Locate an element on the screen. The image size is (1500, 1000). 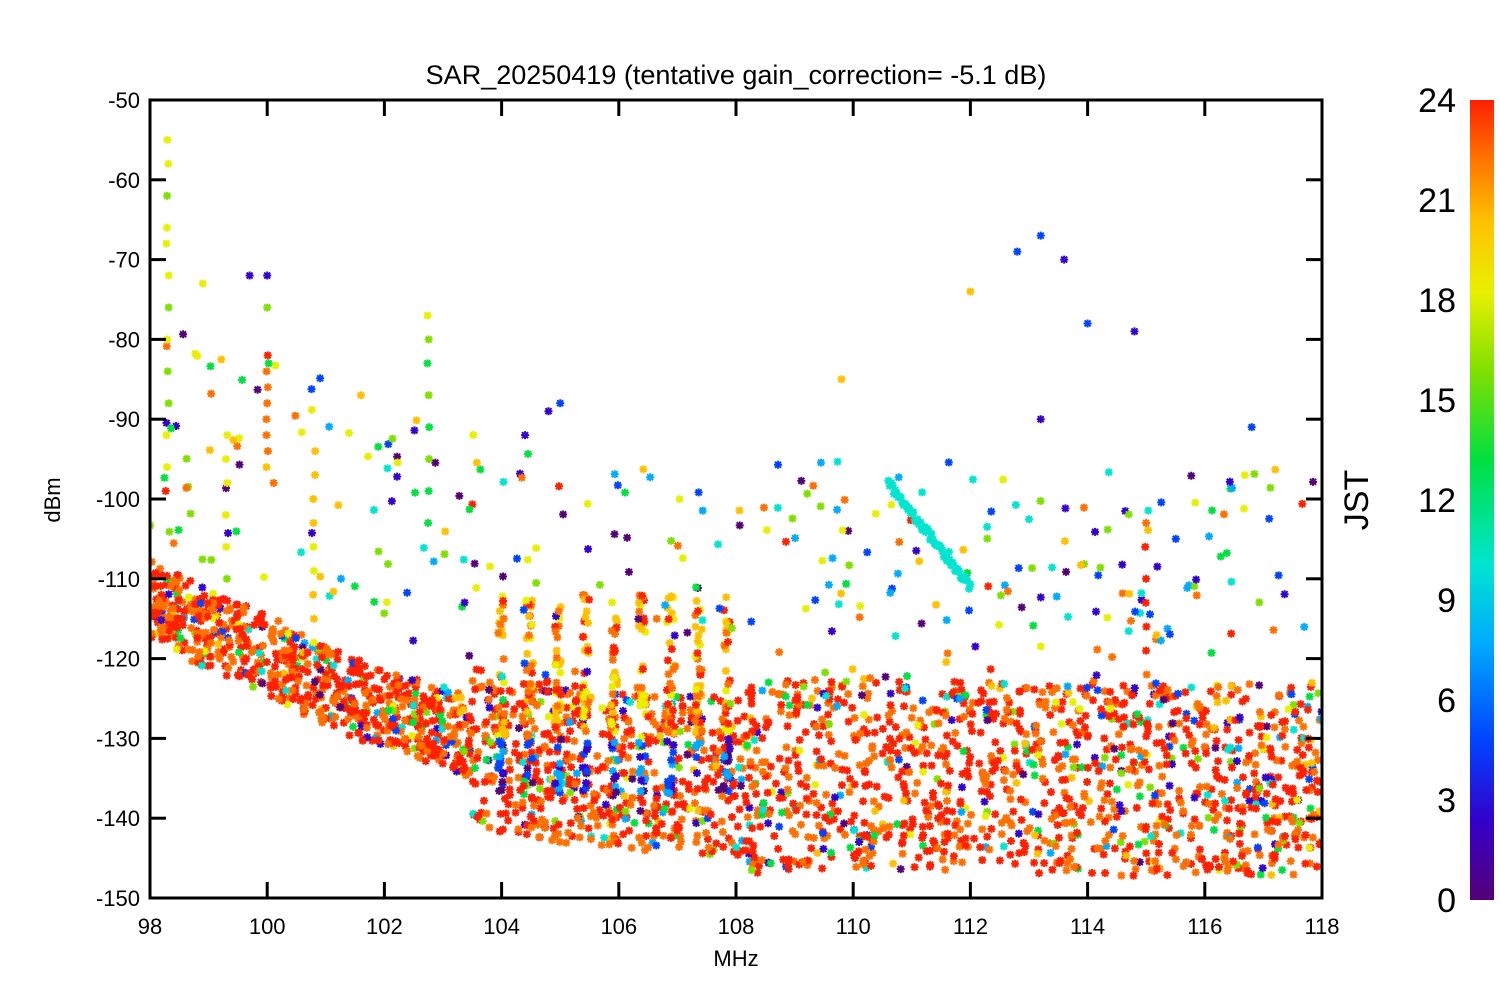
outlier-point is located at coordinates (1251, 427).